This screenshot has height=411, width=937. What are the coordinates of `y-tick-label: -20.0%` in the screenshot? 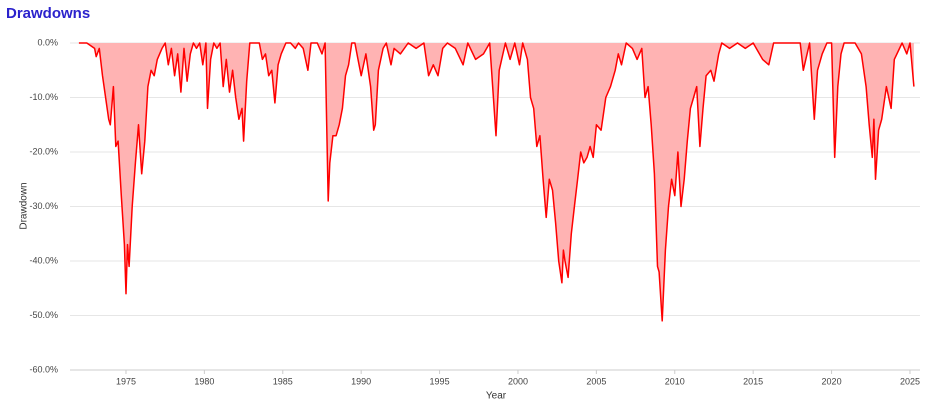 It's located at (43, 151).